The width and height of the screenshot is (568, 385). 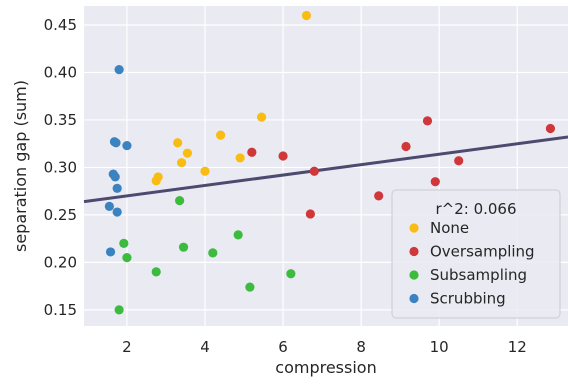 I want to click on legend-title: r^2: 0.066, so click(x=475, y=209).